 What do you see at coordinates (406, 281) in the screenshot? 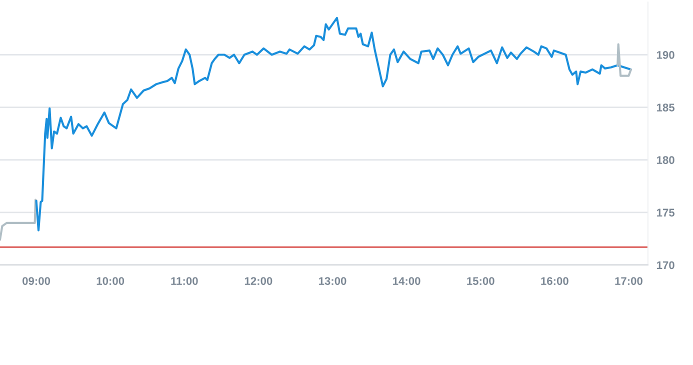
I see `x-tick-label: 14:00` at bounding box center [406, 281].